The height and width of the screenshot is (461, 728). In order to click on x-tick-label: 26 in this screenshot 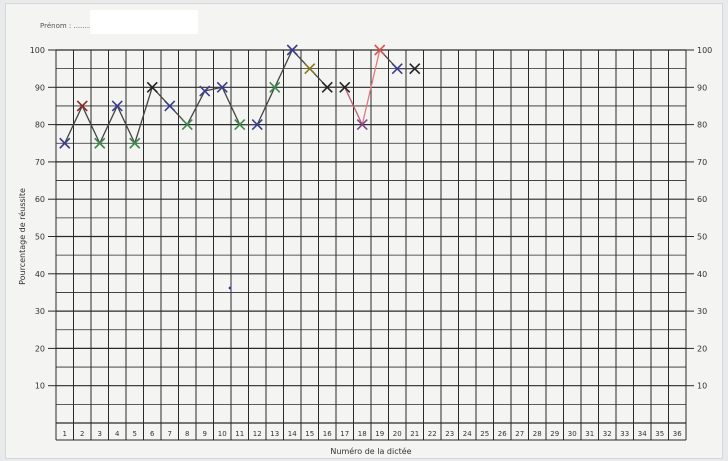, I will do `click(502, 434)`.